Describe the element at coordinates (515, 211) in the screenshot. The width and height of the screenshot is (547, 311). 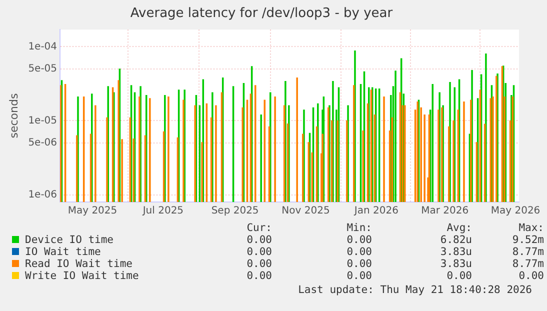
I see `x-tick-label: May 2026` at that location.